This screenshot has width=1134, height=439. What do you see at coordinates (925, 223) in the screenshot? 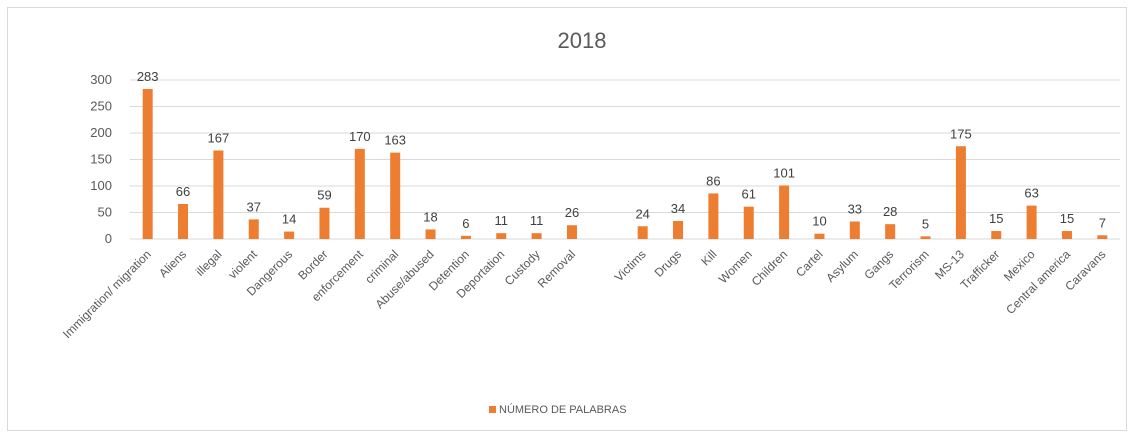
I see `data-label: 5` at bounding box center [925, 223].